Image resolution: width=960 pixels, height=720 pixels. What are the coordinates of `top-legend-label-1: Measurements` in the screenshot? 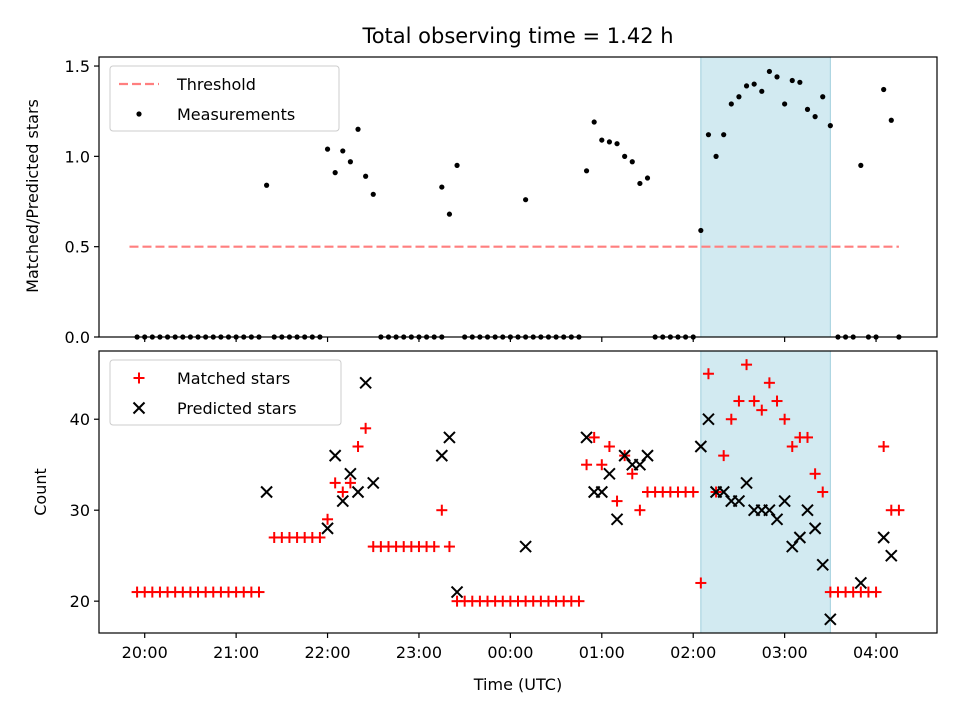 It's located at (236, 114).